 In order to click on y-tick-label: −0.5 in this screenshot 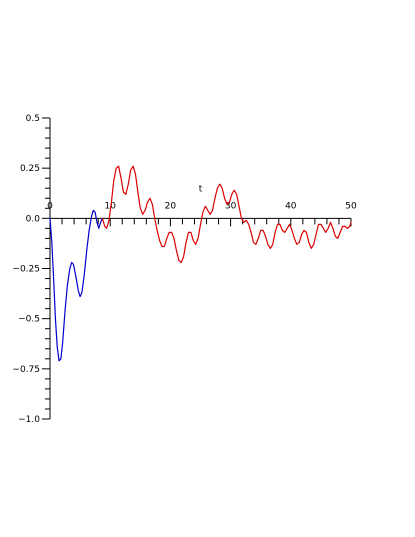, I will do `click(29, 320)`.